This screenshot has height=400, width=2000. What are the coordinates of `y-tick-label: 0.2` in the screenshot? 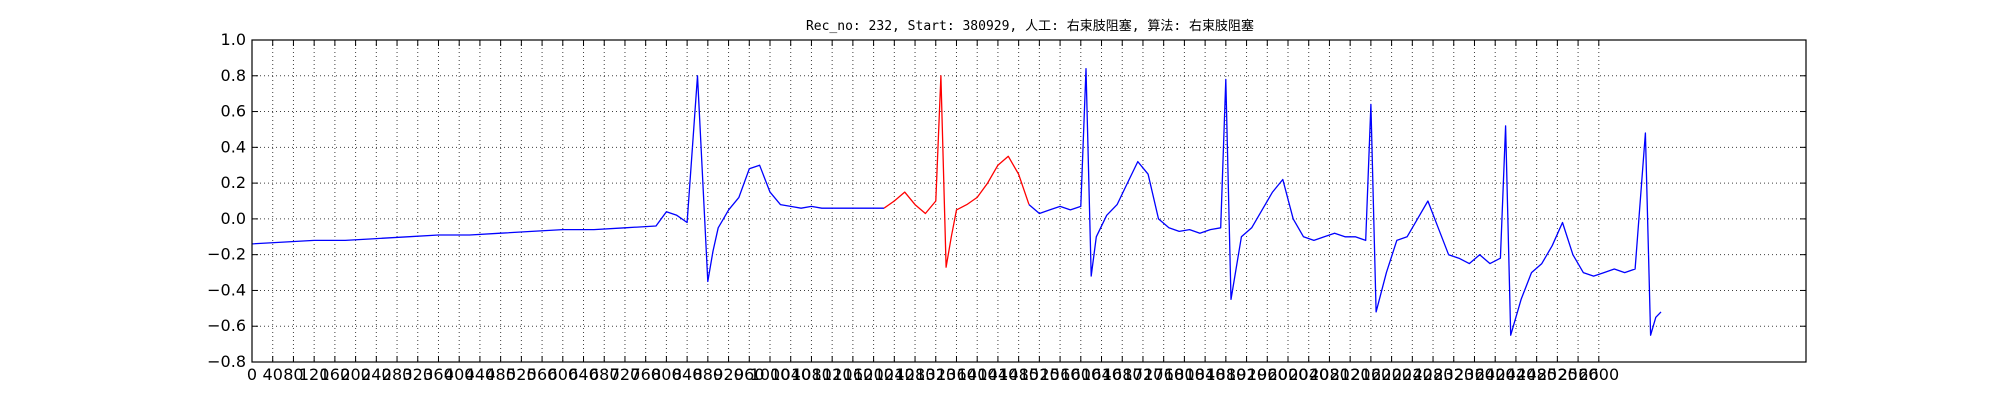 It's located at (233, 182).